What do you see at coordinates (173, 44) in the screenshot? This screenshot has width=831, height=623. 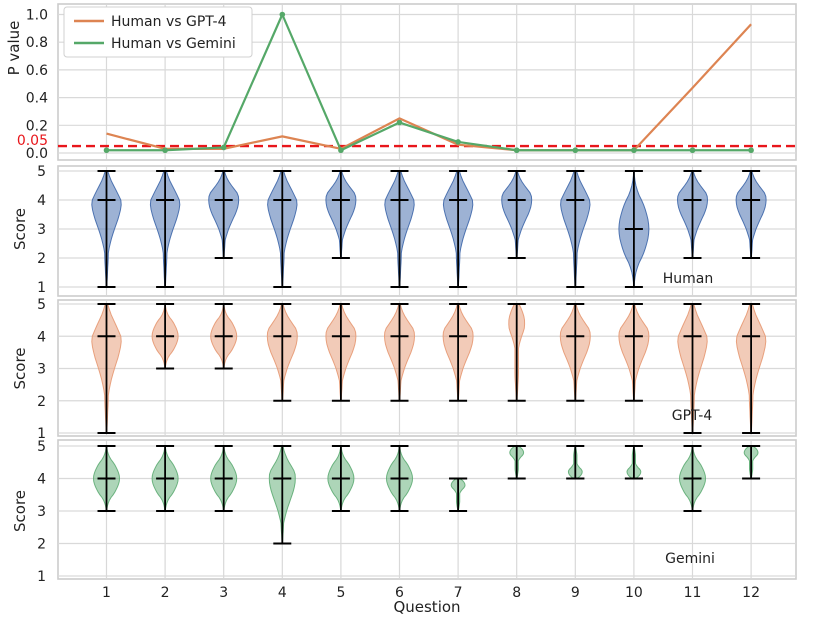 I see `legend-label-gemini: Human vs Gemini` at bounding box center [173, 44].